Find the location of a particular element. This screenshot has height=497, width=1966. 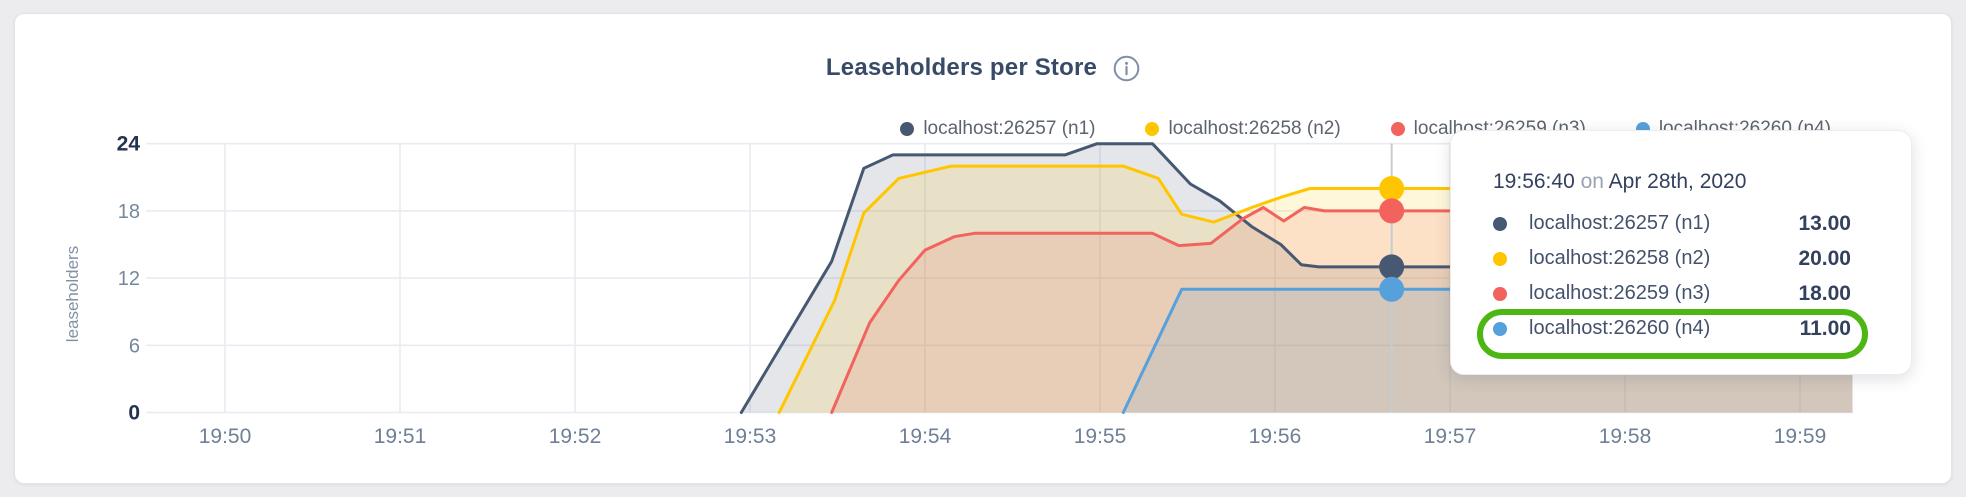

tooltip-series-label: localhost:26259 (n3) is located at coordinates (1620, 293).